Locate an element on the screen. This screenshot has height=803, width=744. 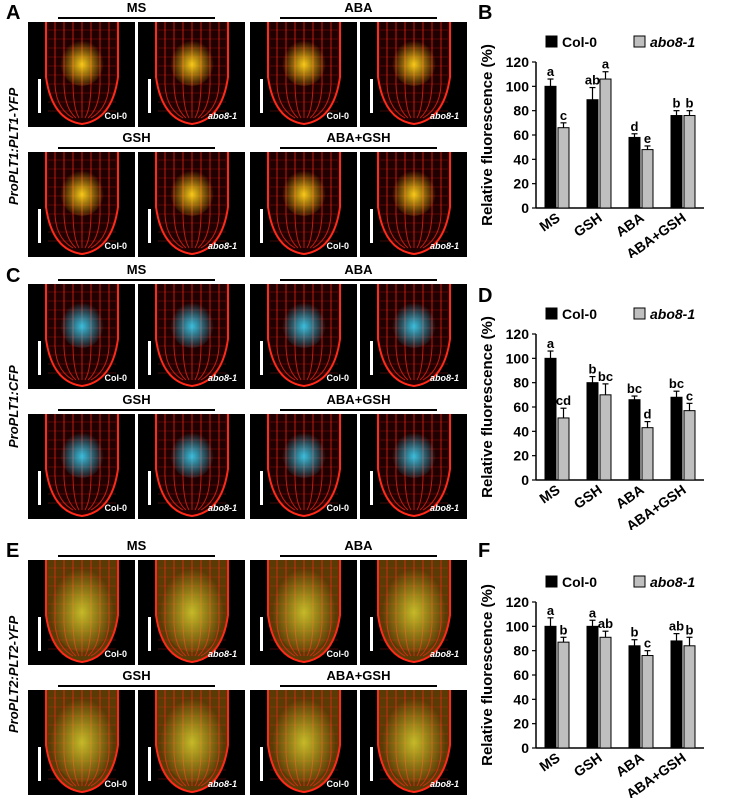
y-tick-label: 80 is located at coordinates (521, 383).